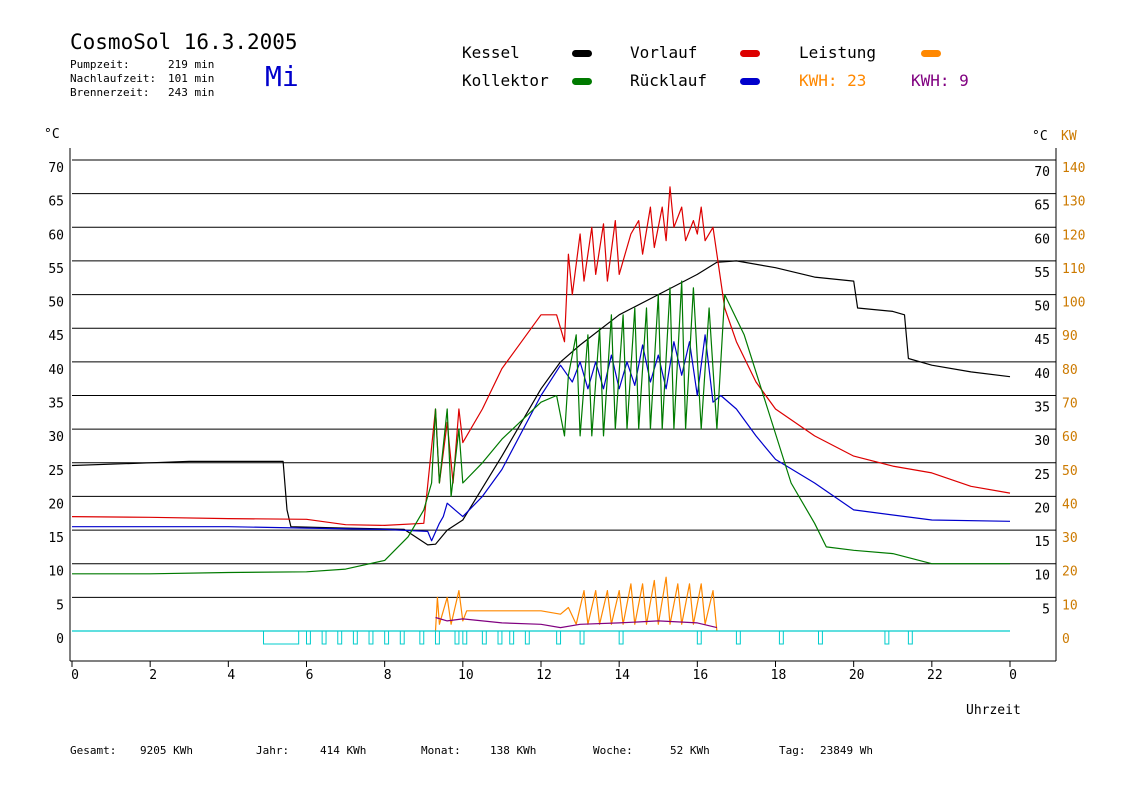  Describe the element at coordinates (931, 53) in the screenshot. I see `legend-leistung-swatch` at that location.